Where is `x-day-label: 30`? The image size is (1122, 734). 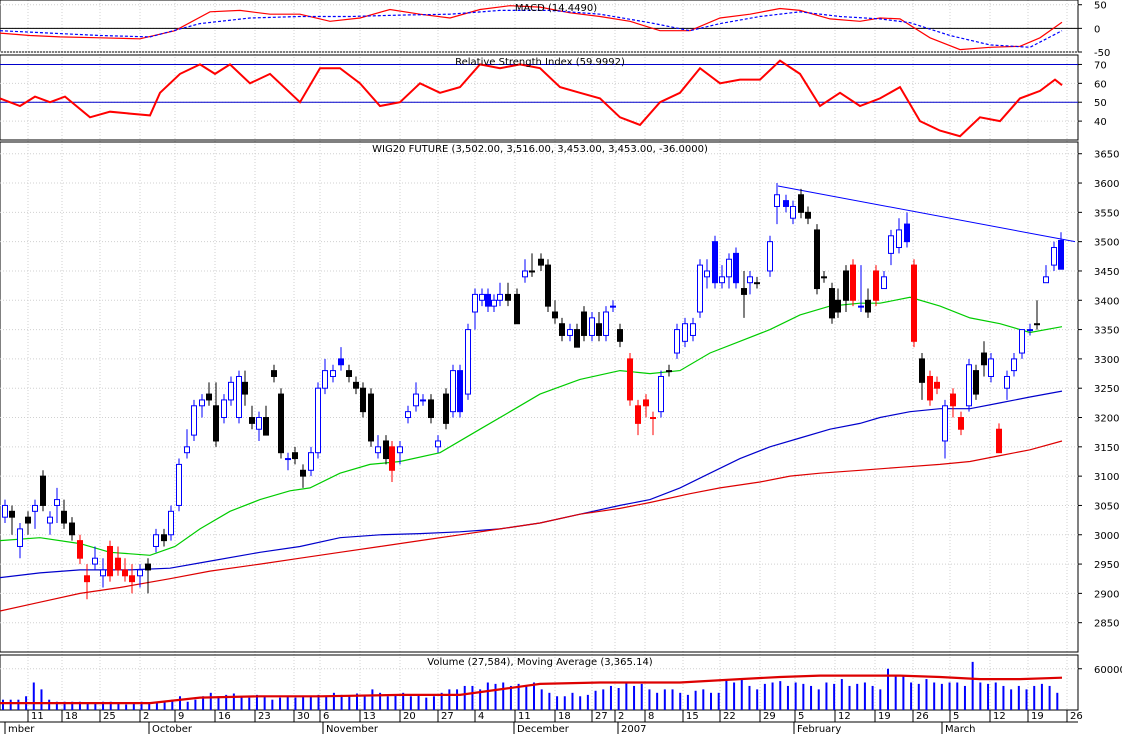 x-day-label: 30 is located at coordinates (303, 716).